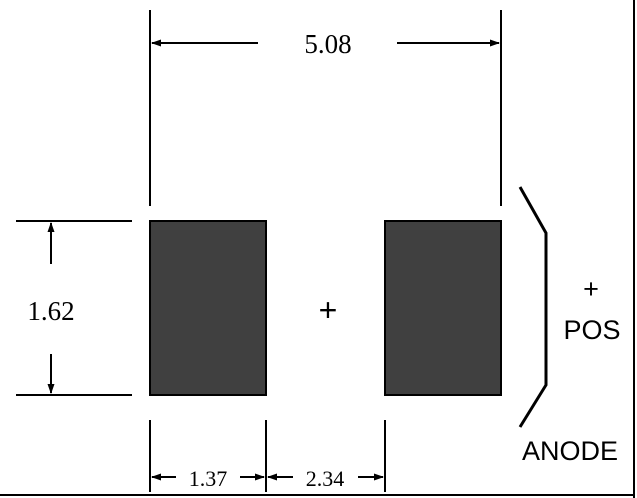 The height and width of the screenshot is (498, 637). I want to click on dimension-label-pad-height: 1.62, so click(50, 311).